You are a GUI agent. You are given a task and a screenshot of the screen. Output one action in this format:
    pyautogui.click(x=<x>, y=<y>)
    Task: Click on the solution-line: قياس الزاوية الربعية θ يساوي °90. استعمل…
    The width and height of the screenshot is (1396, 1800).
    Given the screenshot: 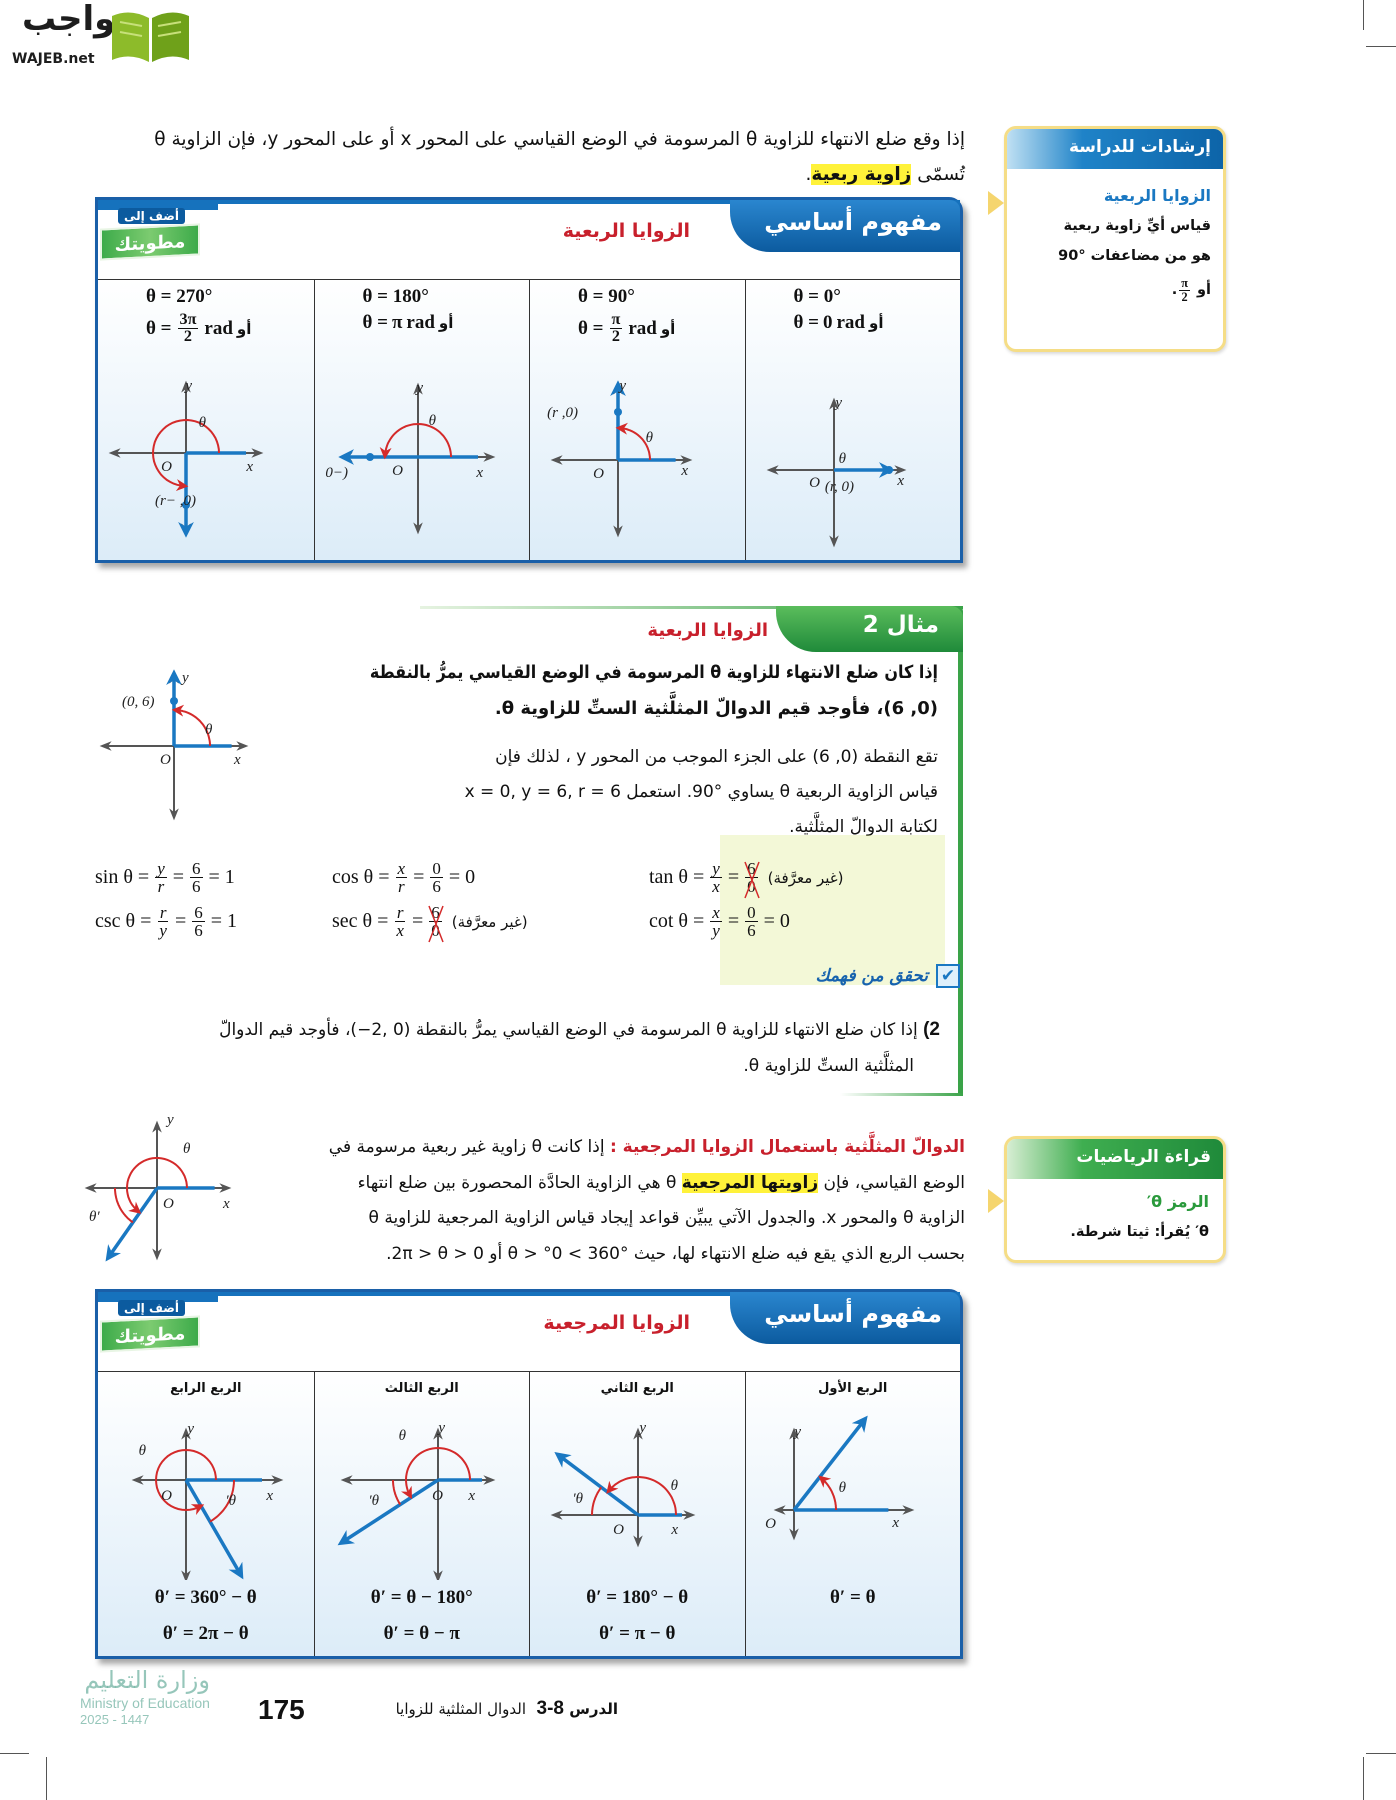 What is the action you would take?
    pyautogui.click(x=701, y=792)
    